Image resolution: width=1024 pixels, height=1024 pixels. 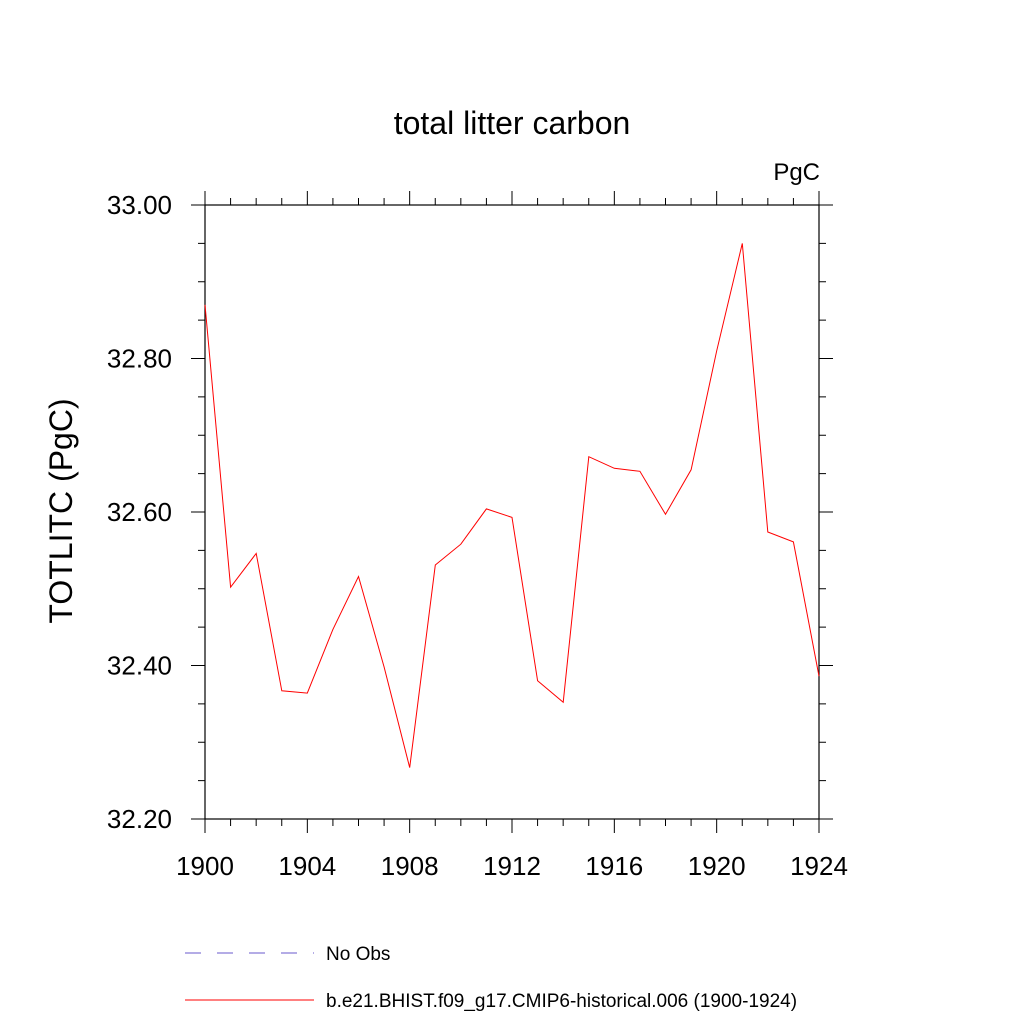 I want to click on y-tick-labels: 32.20 32.40 32.60 32.80 33.00, so click(x=139, y=512).